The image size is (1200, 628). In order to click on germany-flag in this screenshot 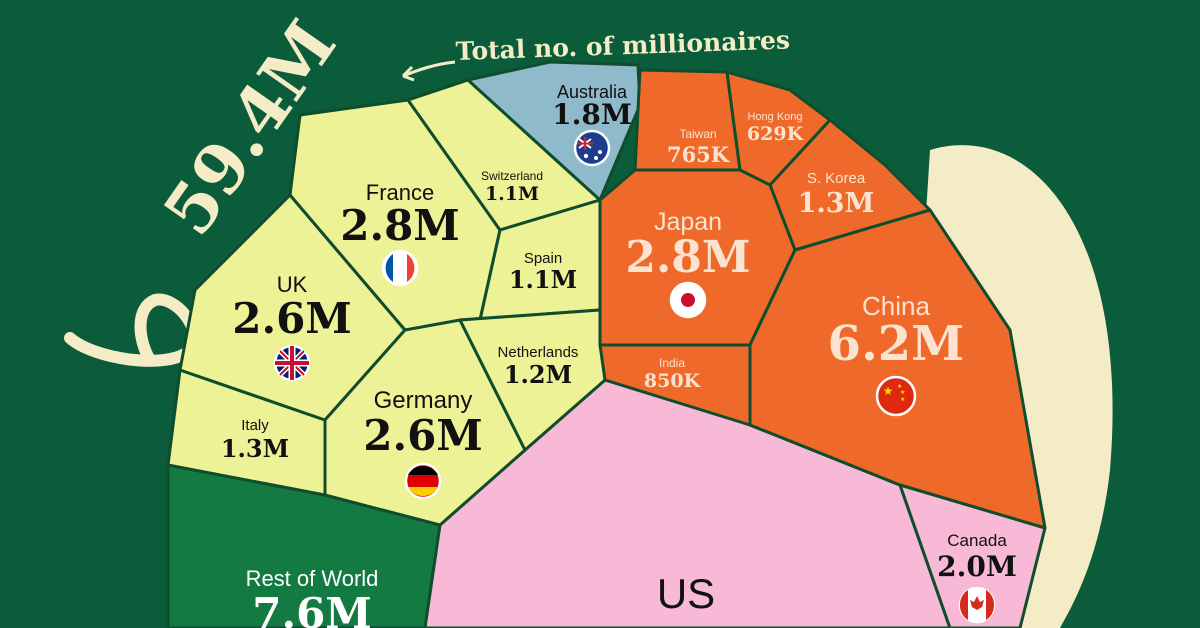, I will do `click(423, 481)`.